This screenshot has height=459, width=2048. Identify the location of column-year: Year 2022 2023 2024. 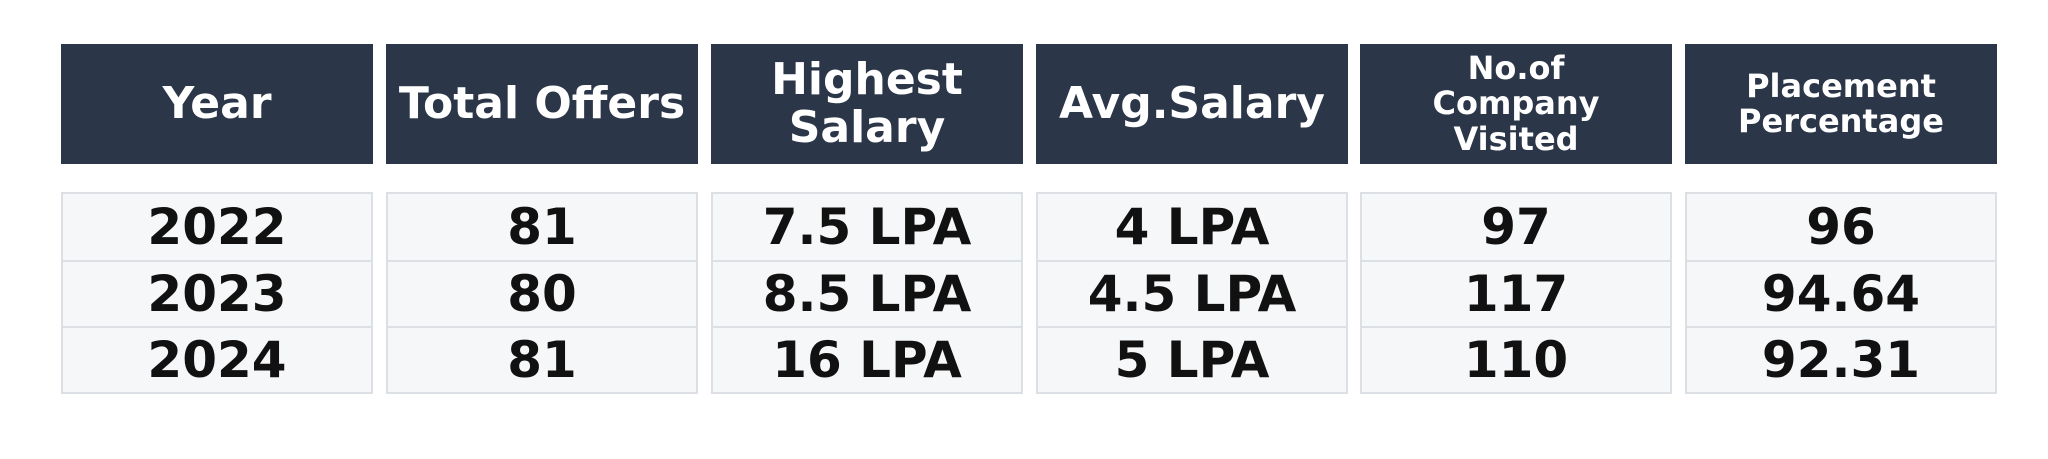
(217, 219).